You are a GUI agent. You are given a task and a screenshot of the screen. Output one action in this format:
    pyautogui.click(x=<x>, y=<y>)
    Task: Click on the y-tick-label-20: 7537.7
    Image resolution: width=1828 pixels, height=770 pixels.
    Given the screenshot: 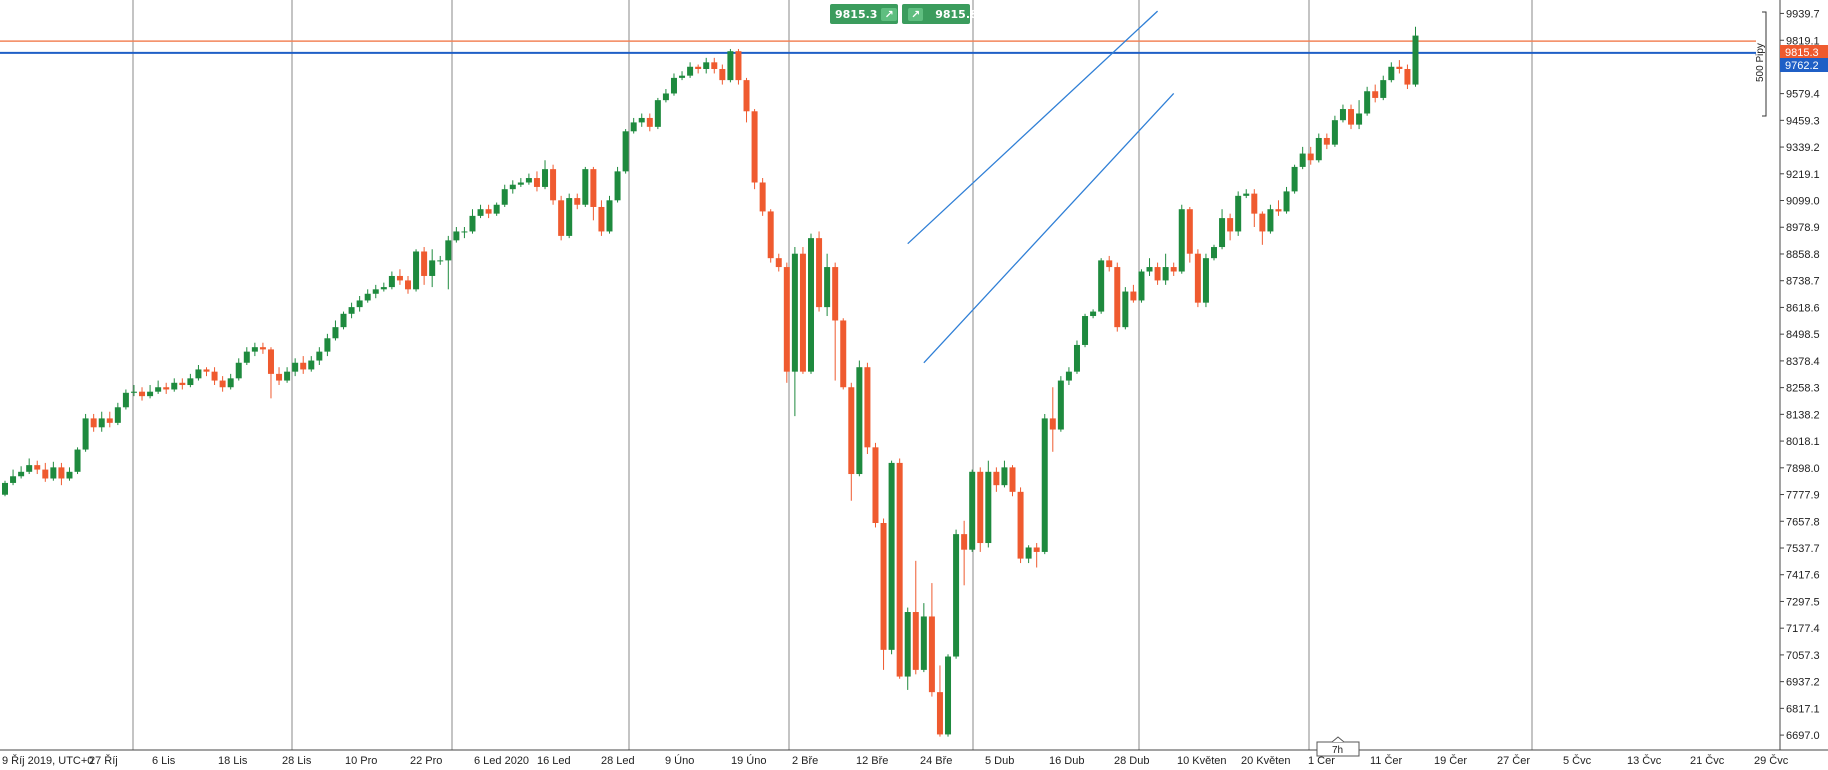 What is the action you would take?
    pyautogui.click(x=1803, y=549)
    